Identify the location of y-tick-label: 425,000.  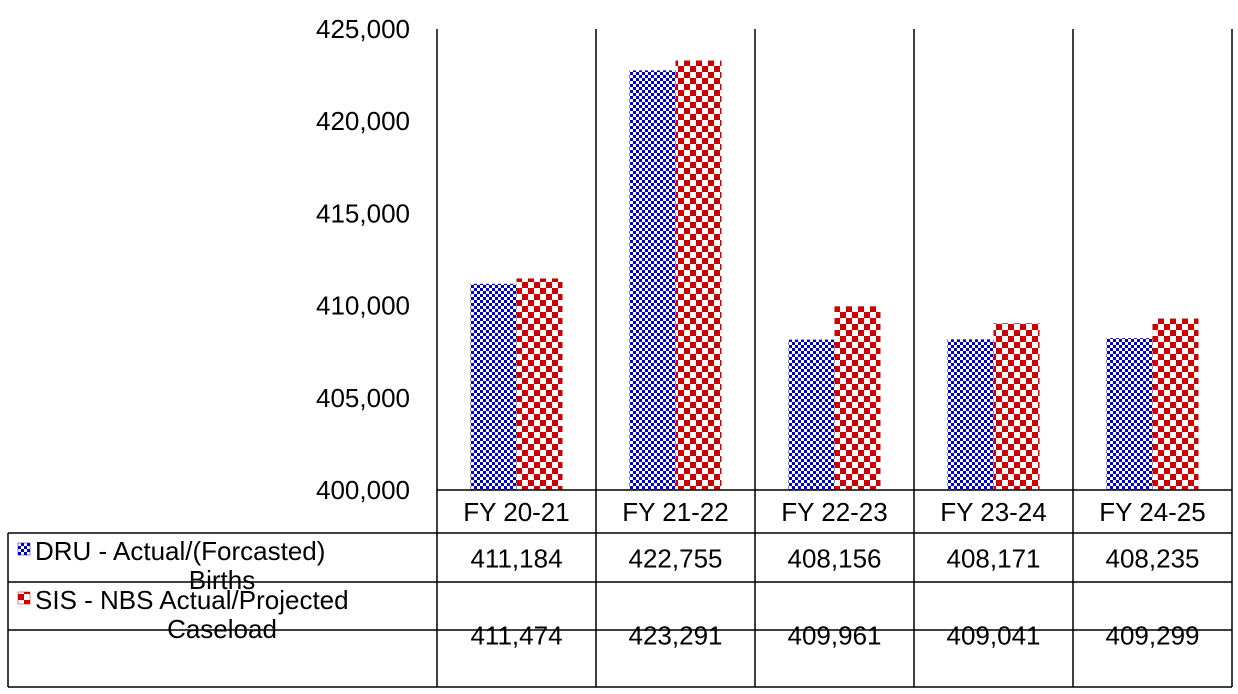
(363, 29).